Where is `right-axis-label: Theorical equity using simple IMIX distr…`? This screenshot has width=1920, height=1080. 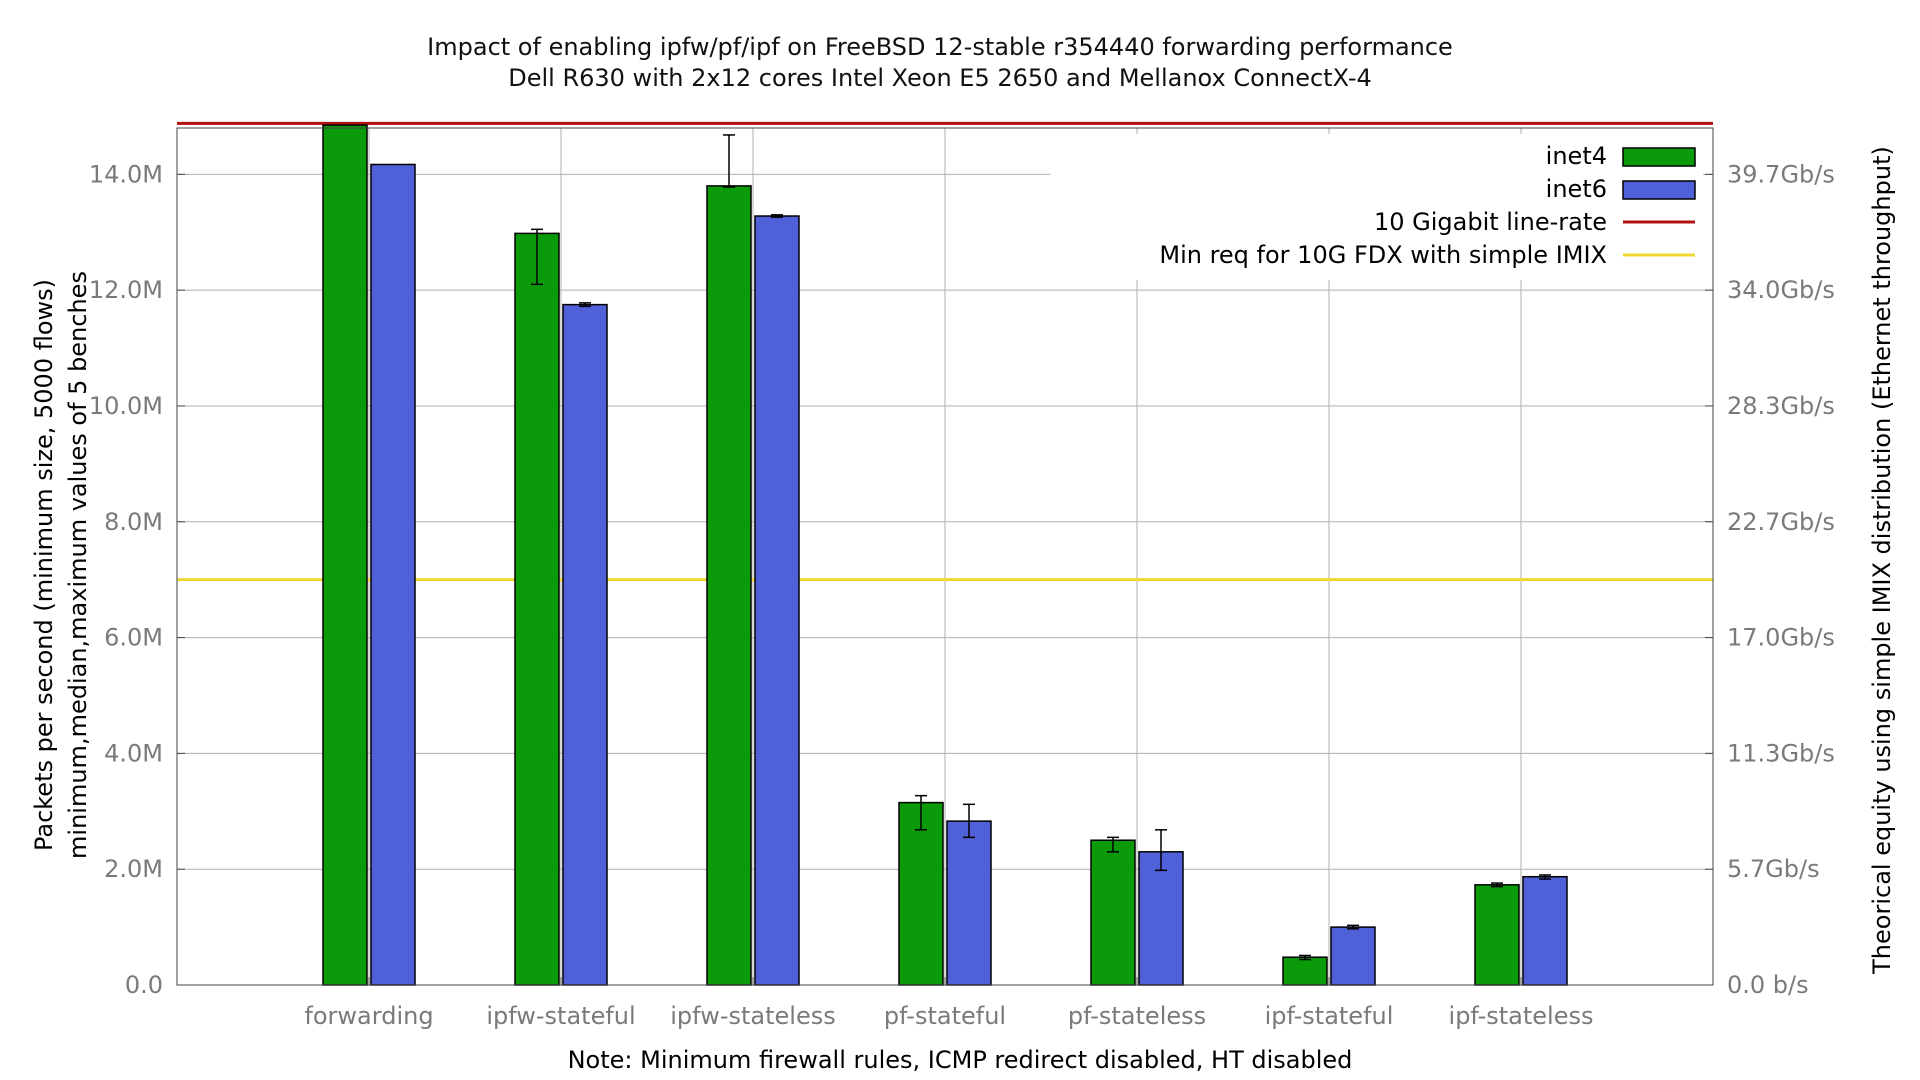 right-axis-label: Theorical equity using simple IMIX distr… is located at coordinates (1882, 560).